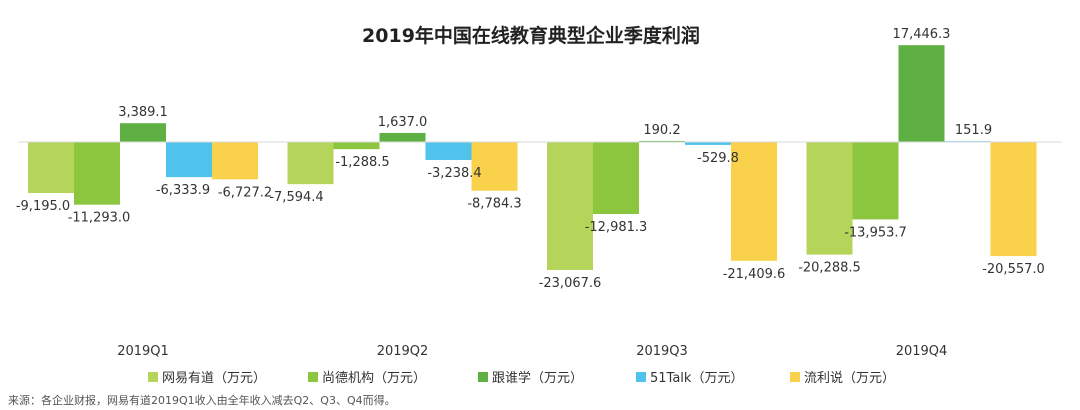  Describe the element at coordinates (537, 378) in the screenshot. I see `legend-label: 跟谁学（万元）` at that location.